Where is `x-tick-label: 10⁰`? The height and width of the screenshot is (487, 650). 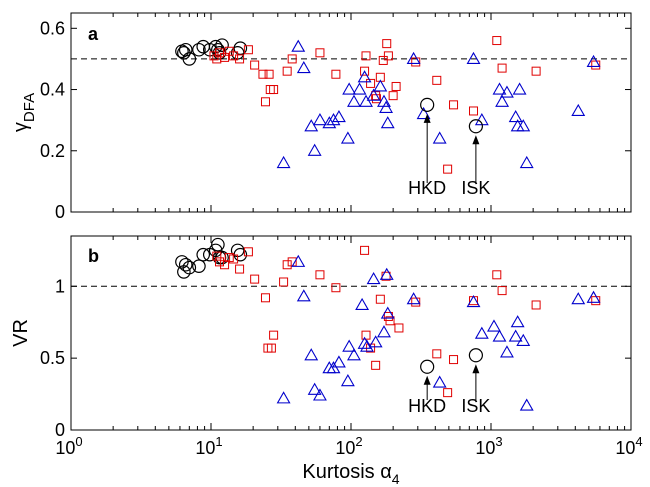 x-tick-label: 10⁰ is located at coordinates (68, 446).